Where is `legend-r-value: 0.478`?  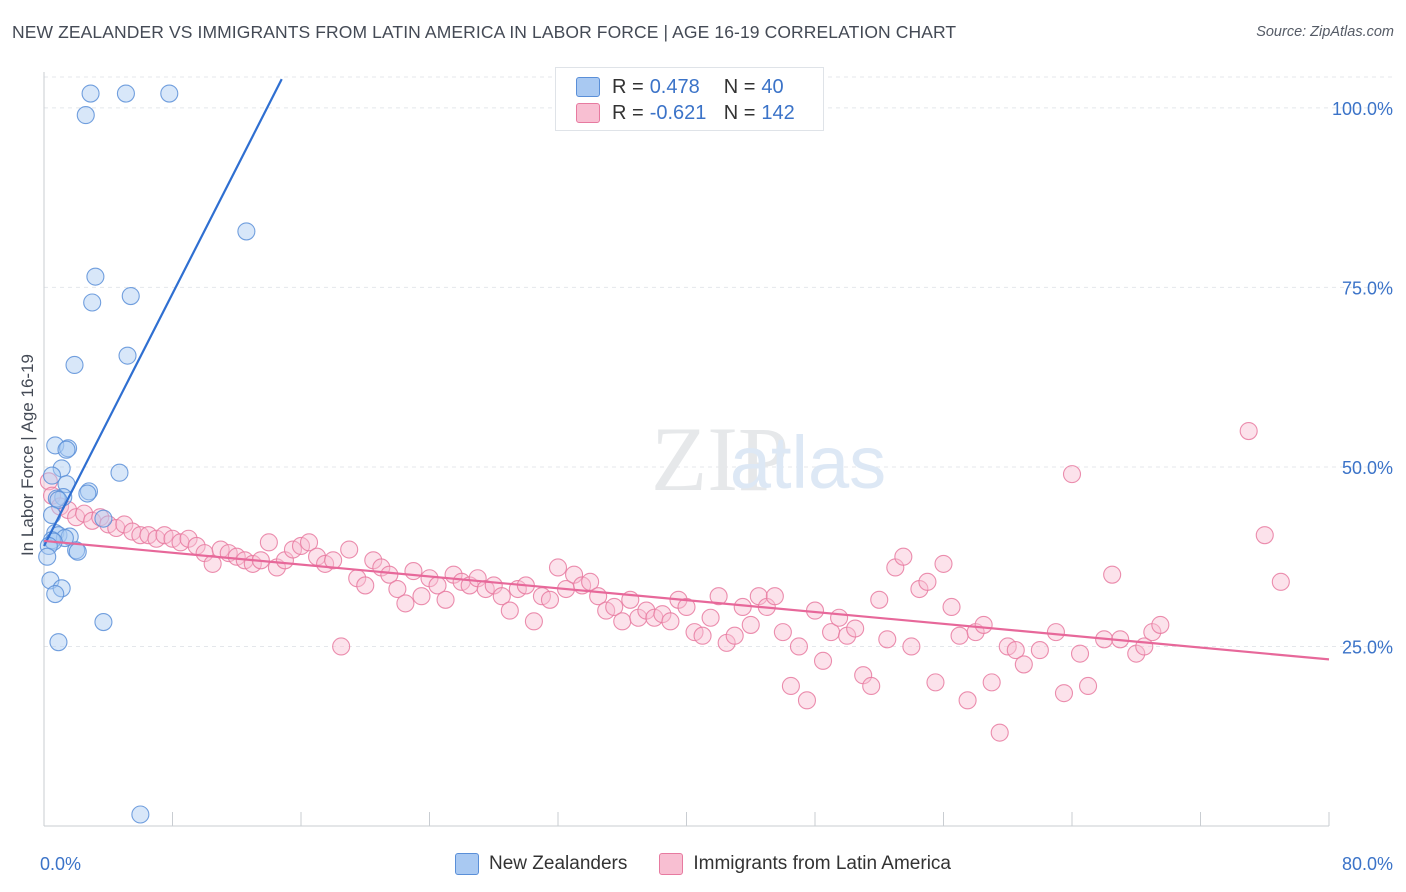 legend-r-value: 0.478 is located at coordinates (674, 86).